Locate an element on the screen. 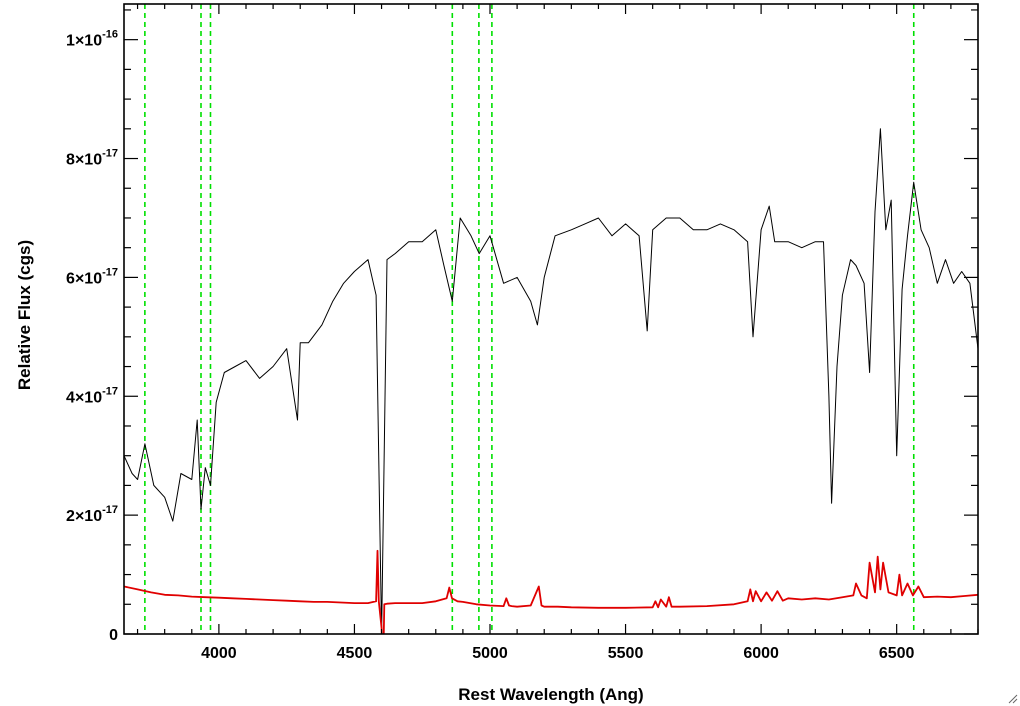  x-tick-label: 4000 is located at coordinates (219, 653).